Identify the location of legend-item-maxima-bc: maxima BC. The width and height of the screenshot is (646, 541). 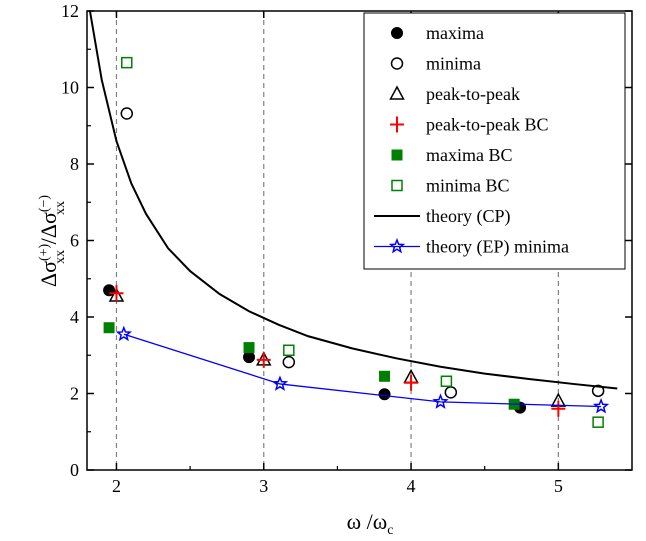
(452, 155).